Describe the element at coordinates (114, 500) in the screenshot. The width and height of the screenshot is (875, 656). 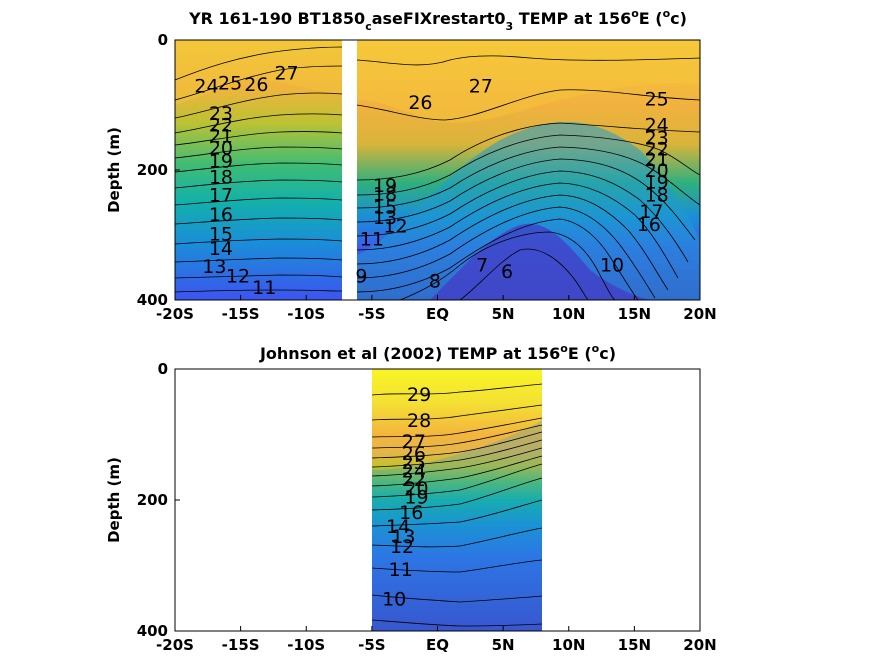
I see `y-axis-label-bottom: Depth (m)` at that location.